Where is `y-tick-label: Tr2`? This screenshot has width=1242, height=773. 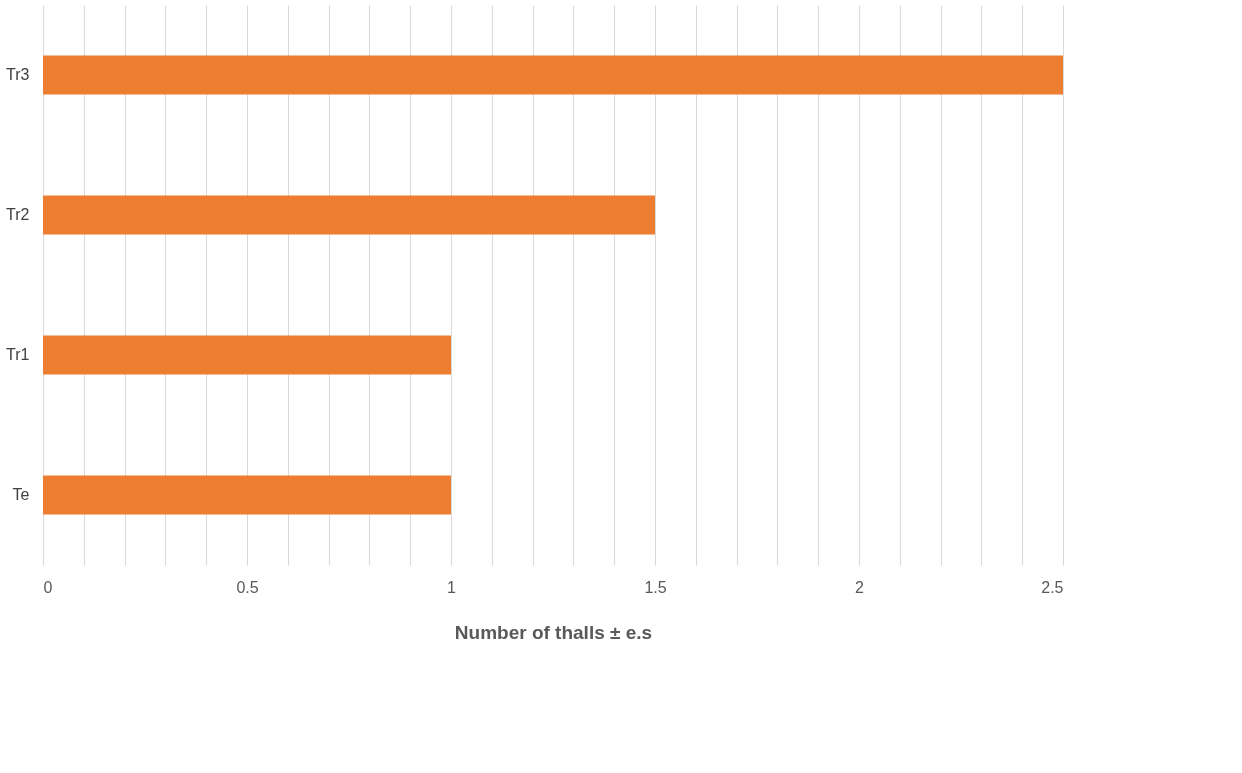
y-tick-label: Tr2 is located at coordinates (18, 214).